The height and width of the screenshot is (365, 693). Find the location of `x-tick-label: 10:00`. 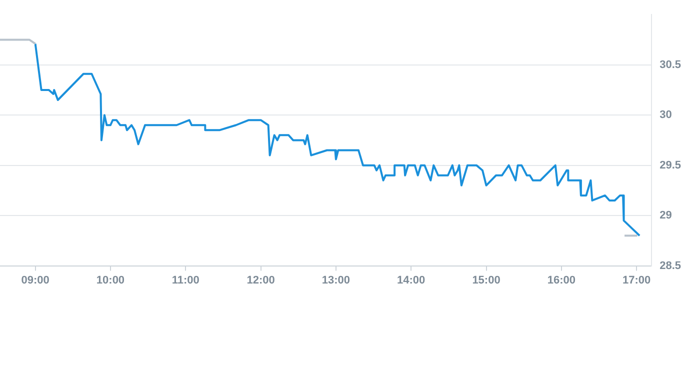

x-tick-label: 10:00 is located at coordinates (110, 280).